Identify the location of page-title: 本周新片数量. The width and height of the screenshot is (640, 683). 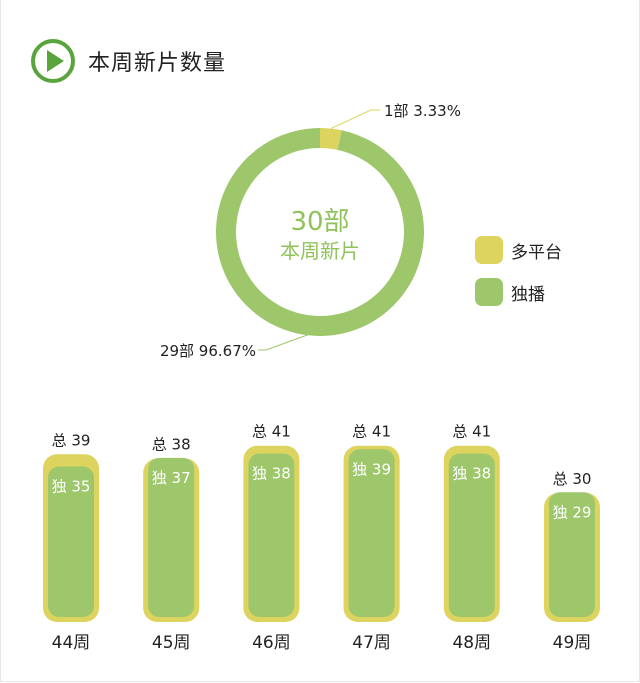
(157, 63).